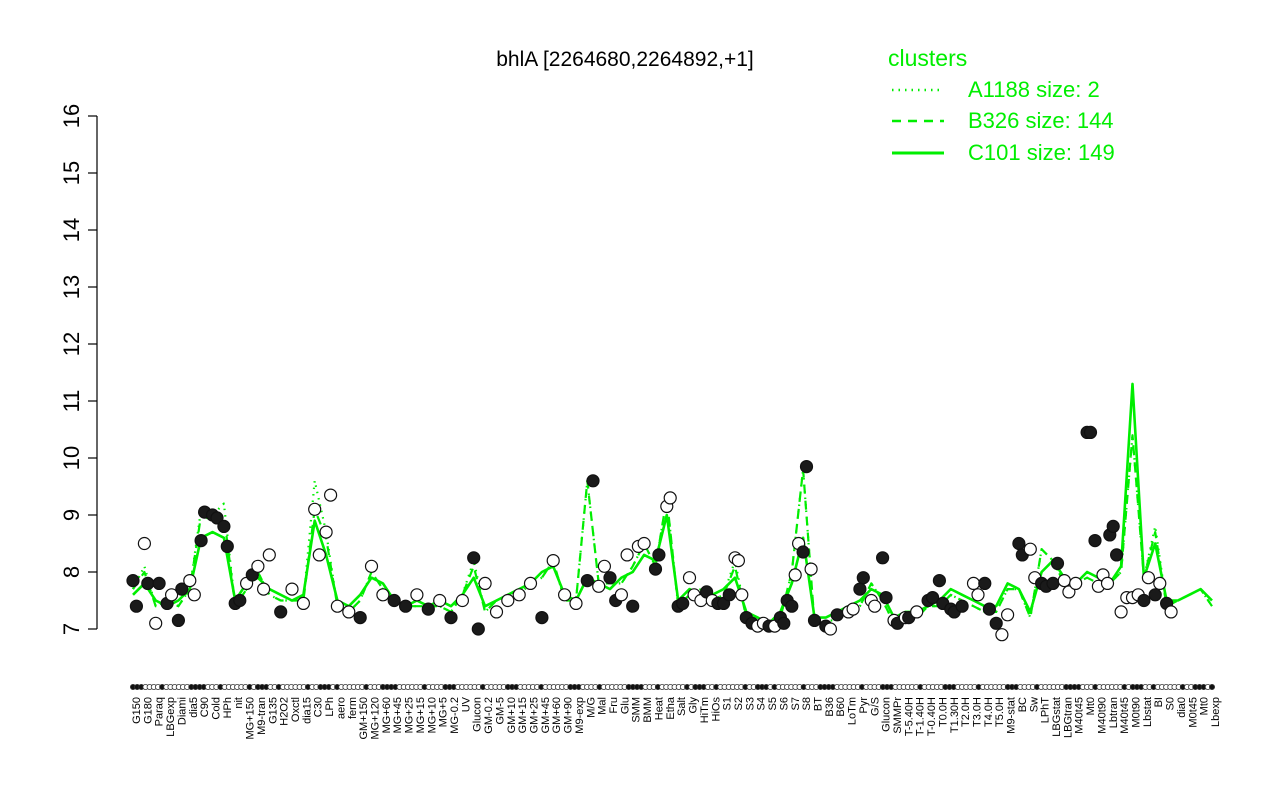  I want to click on x-tick-label: M/G, so click(591, 707).